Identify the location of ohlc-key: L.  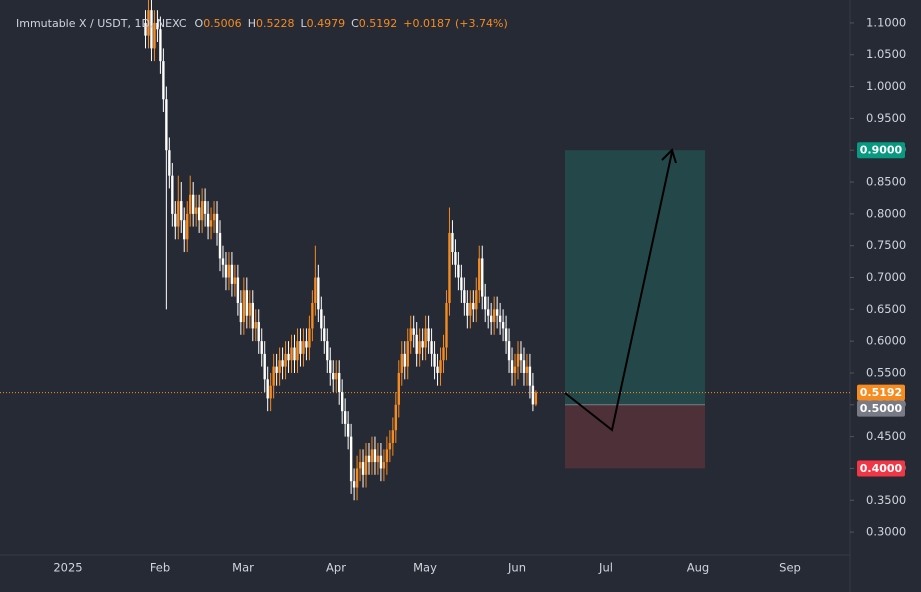
(303, 23).